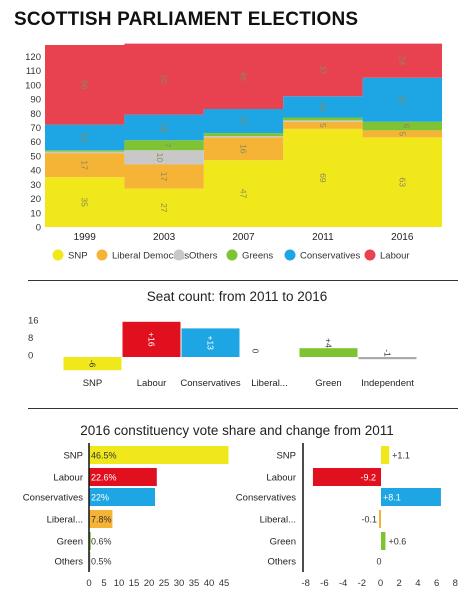 This screenshot has height=601, width=474. What do you see at coordinates (399, 583) in the screenshot?
I see `x-tick-label: 2` at bounding box center [399, 583].